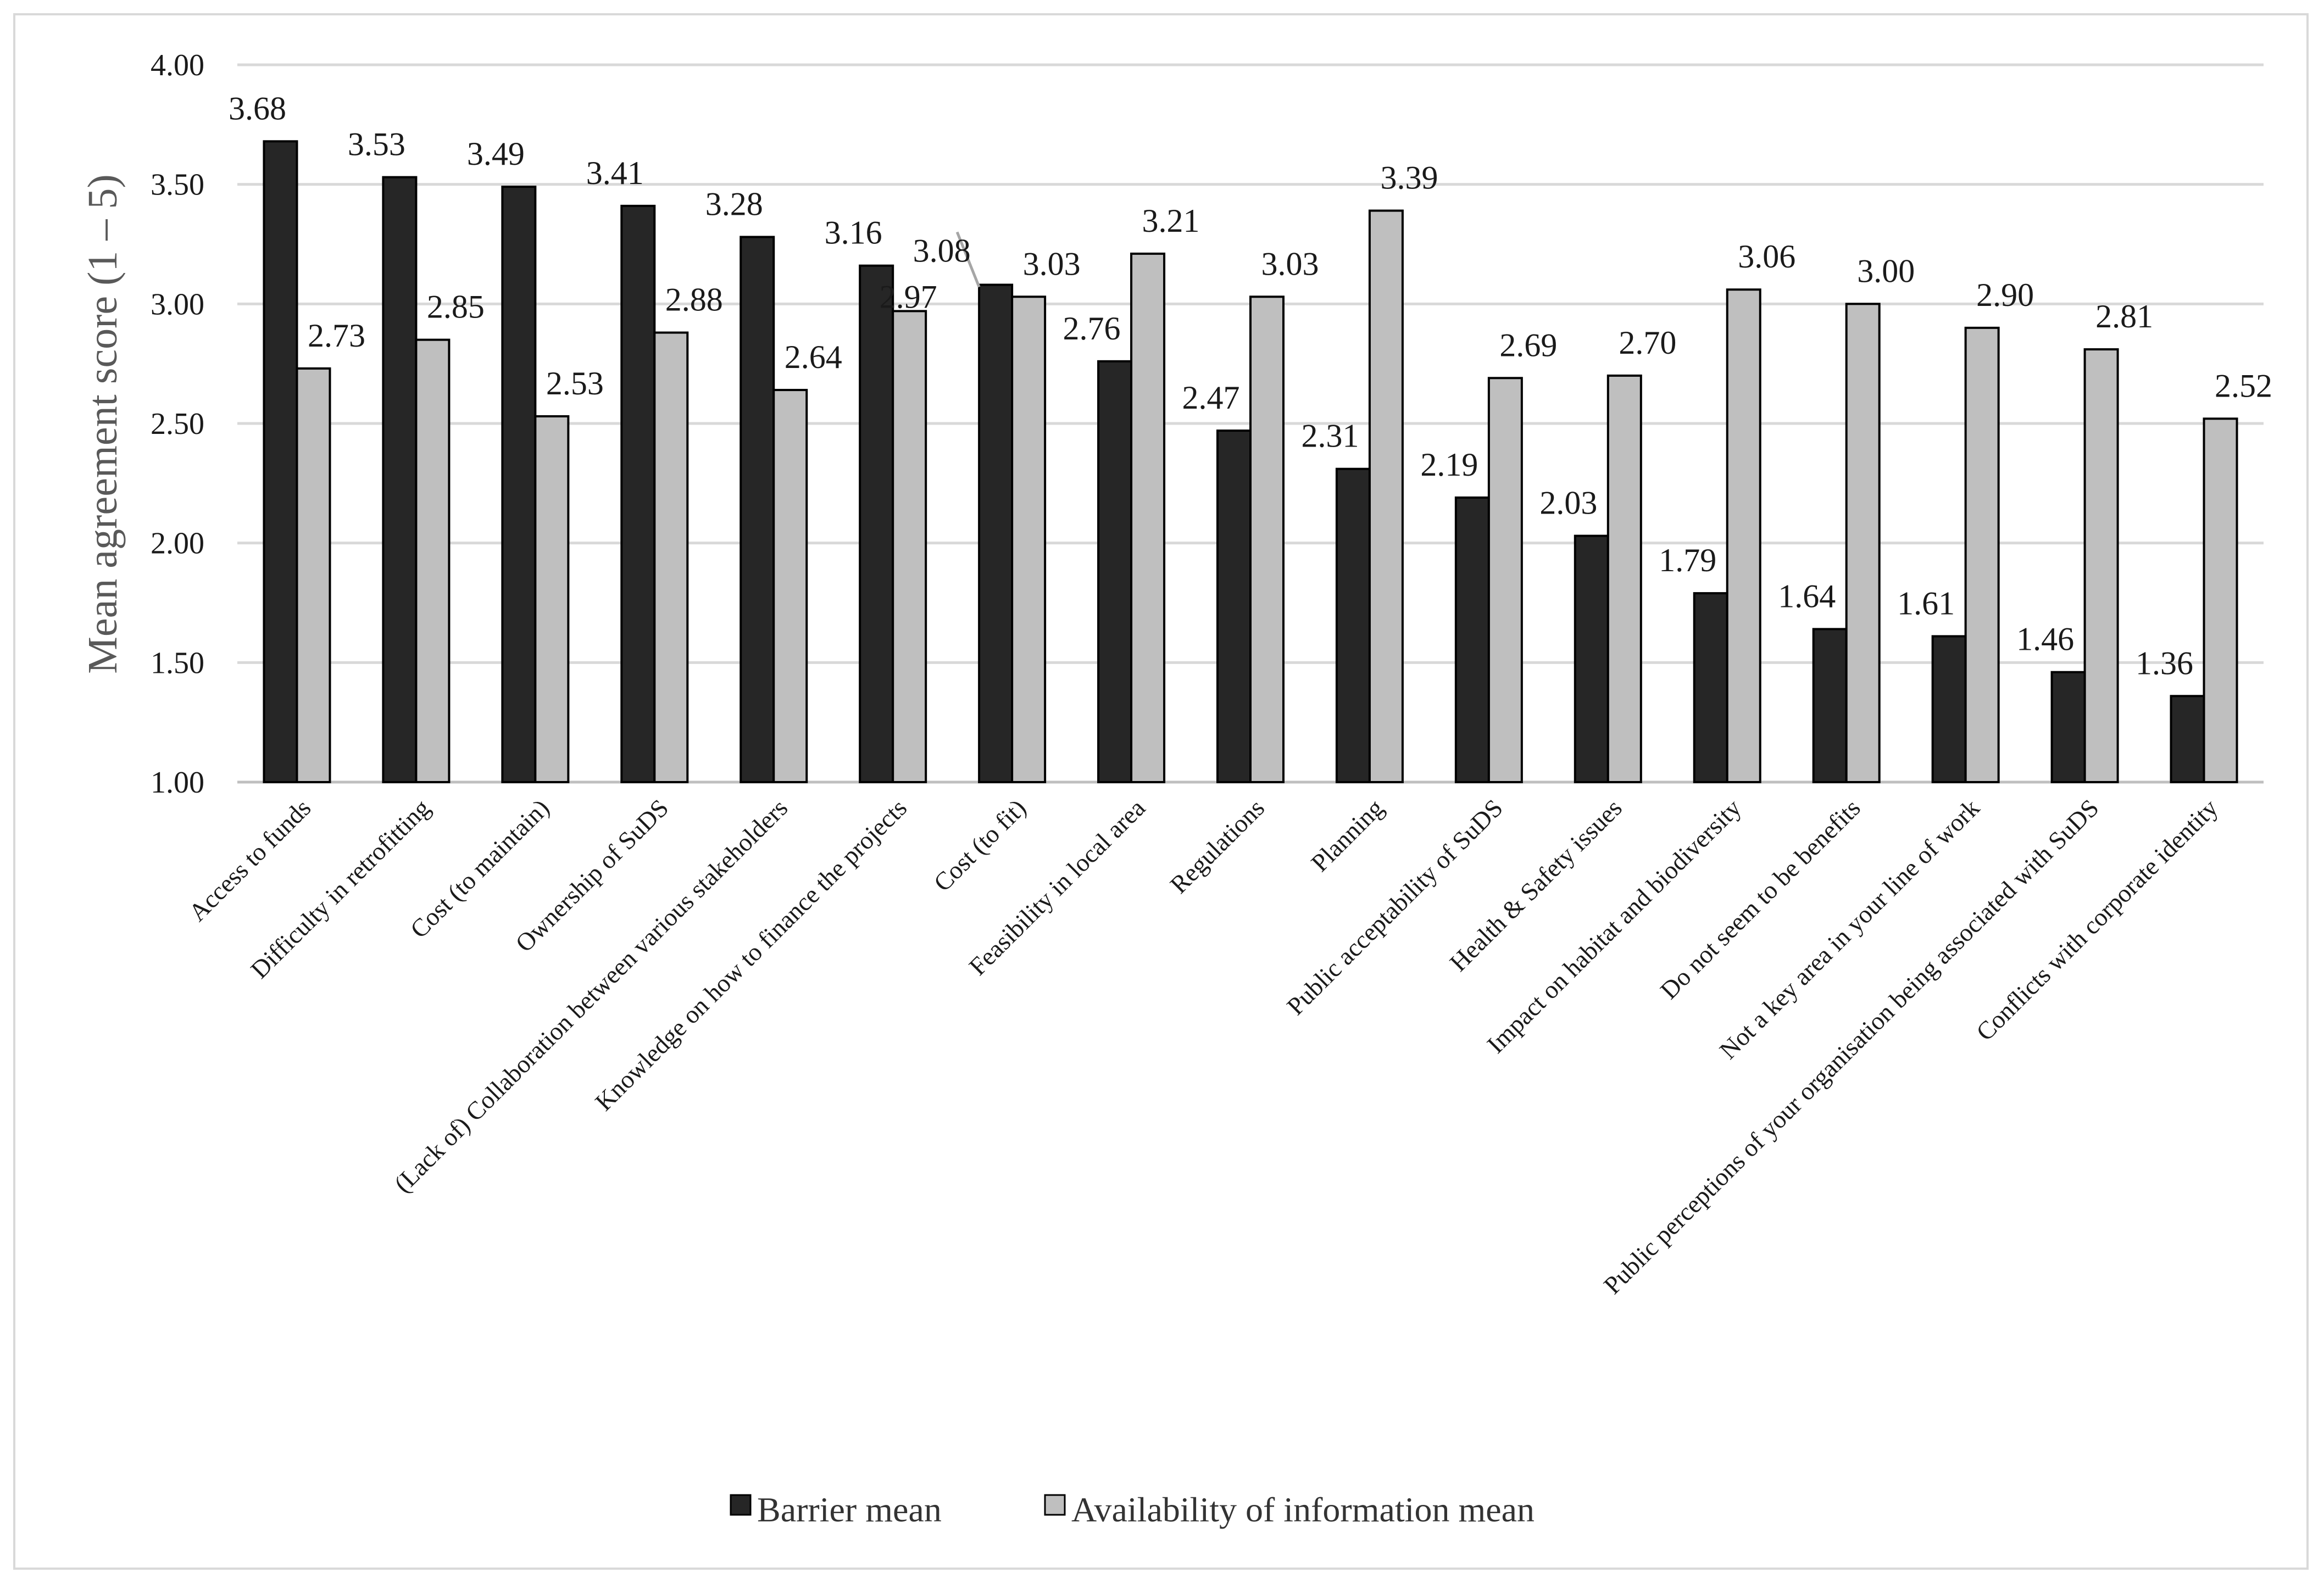  What do you see at coordinates (1055, 1505) in the screenshot?
I see `legend-swatch-availability-mean` at bounding box center [1055, 1505].